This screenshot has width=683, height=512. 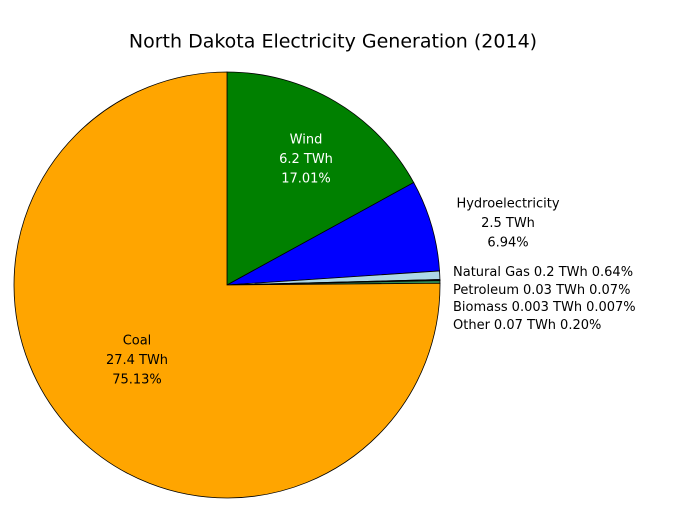 What do you see at coordinates (472, 325) in the screenshot?
I see `slice-label-part: Other` at bounding box center [472, 325].